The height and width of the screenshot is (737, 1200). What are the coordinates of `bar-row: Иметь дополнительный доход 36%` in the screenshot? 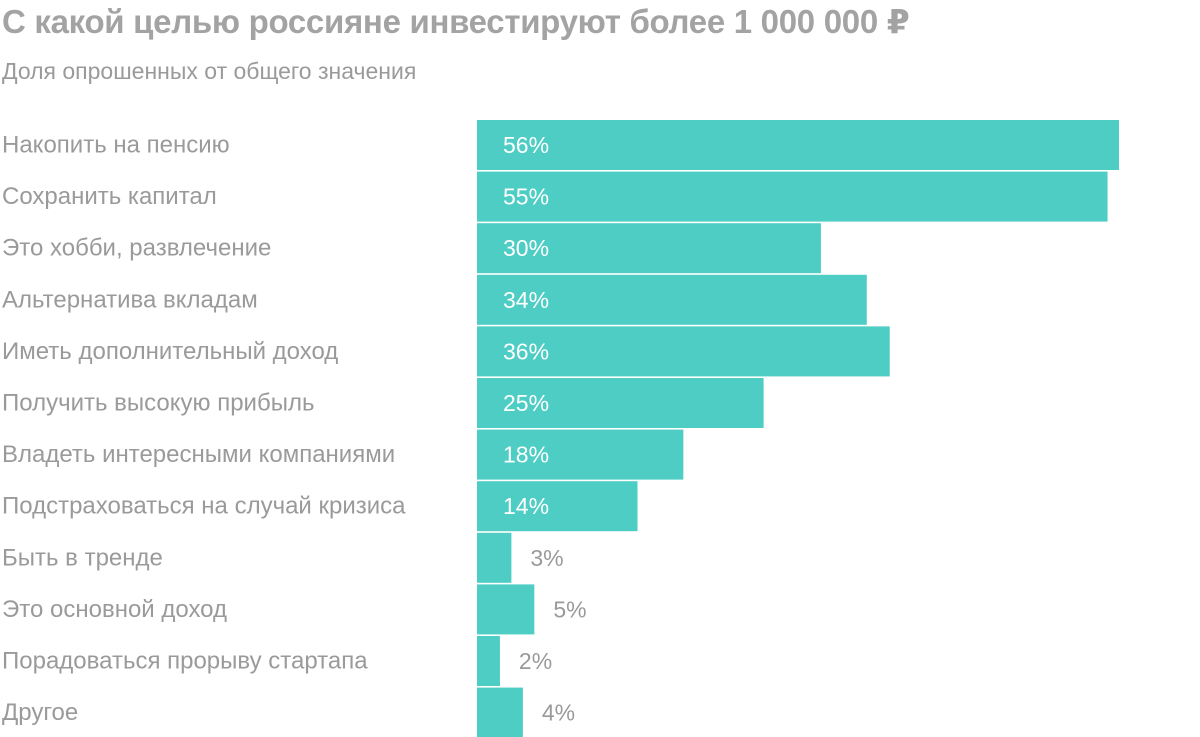 It's located at (446, 351).